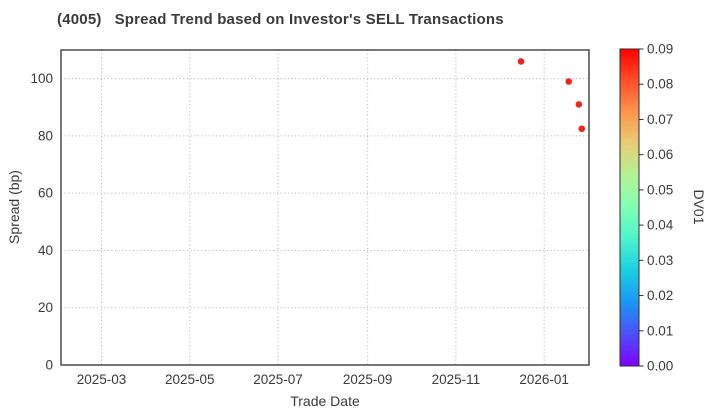 The height and width of the screenshot is (420, 720). What do you see at coordinates (190, 379) in the screenshot?
I see `x-tick-label: 2025-05` at bounding box center [190, 379].